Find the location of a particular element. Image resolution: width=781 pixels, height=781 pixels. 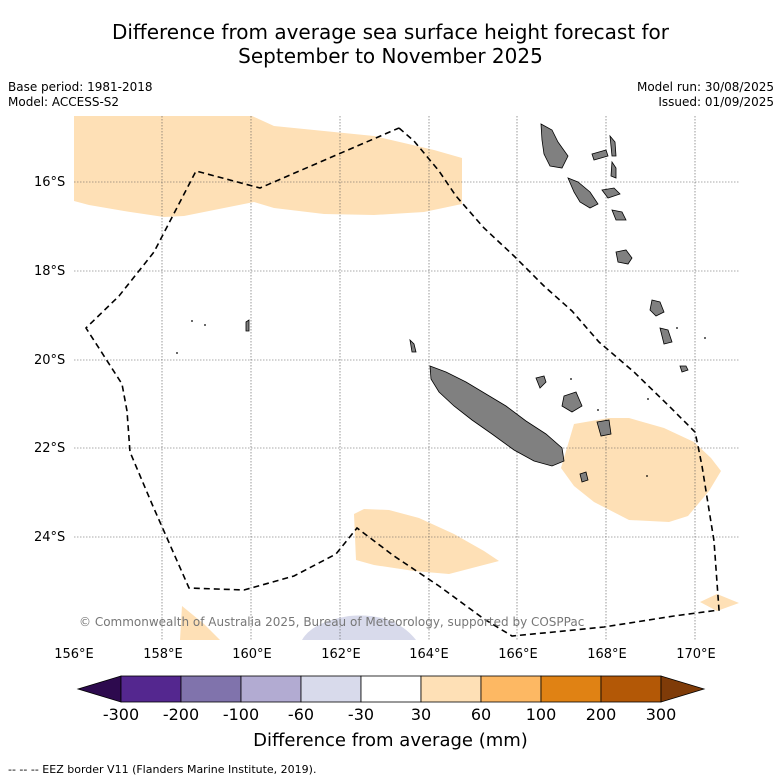

colorbar is located at coordinates (391, 689).